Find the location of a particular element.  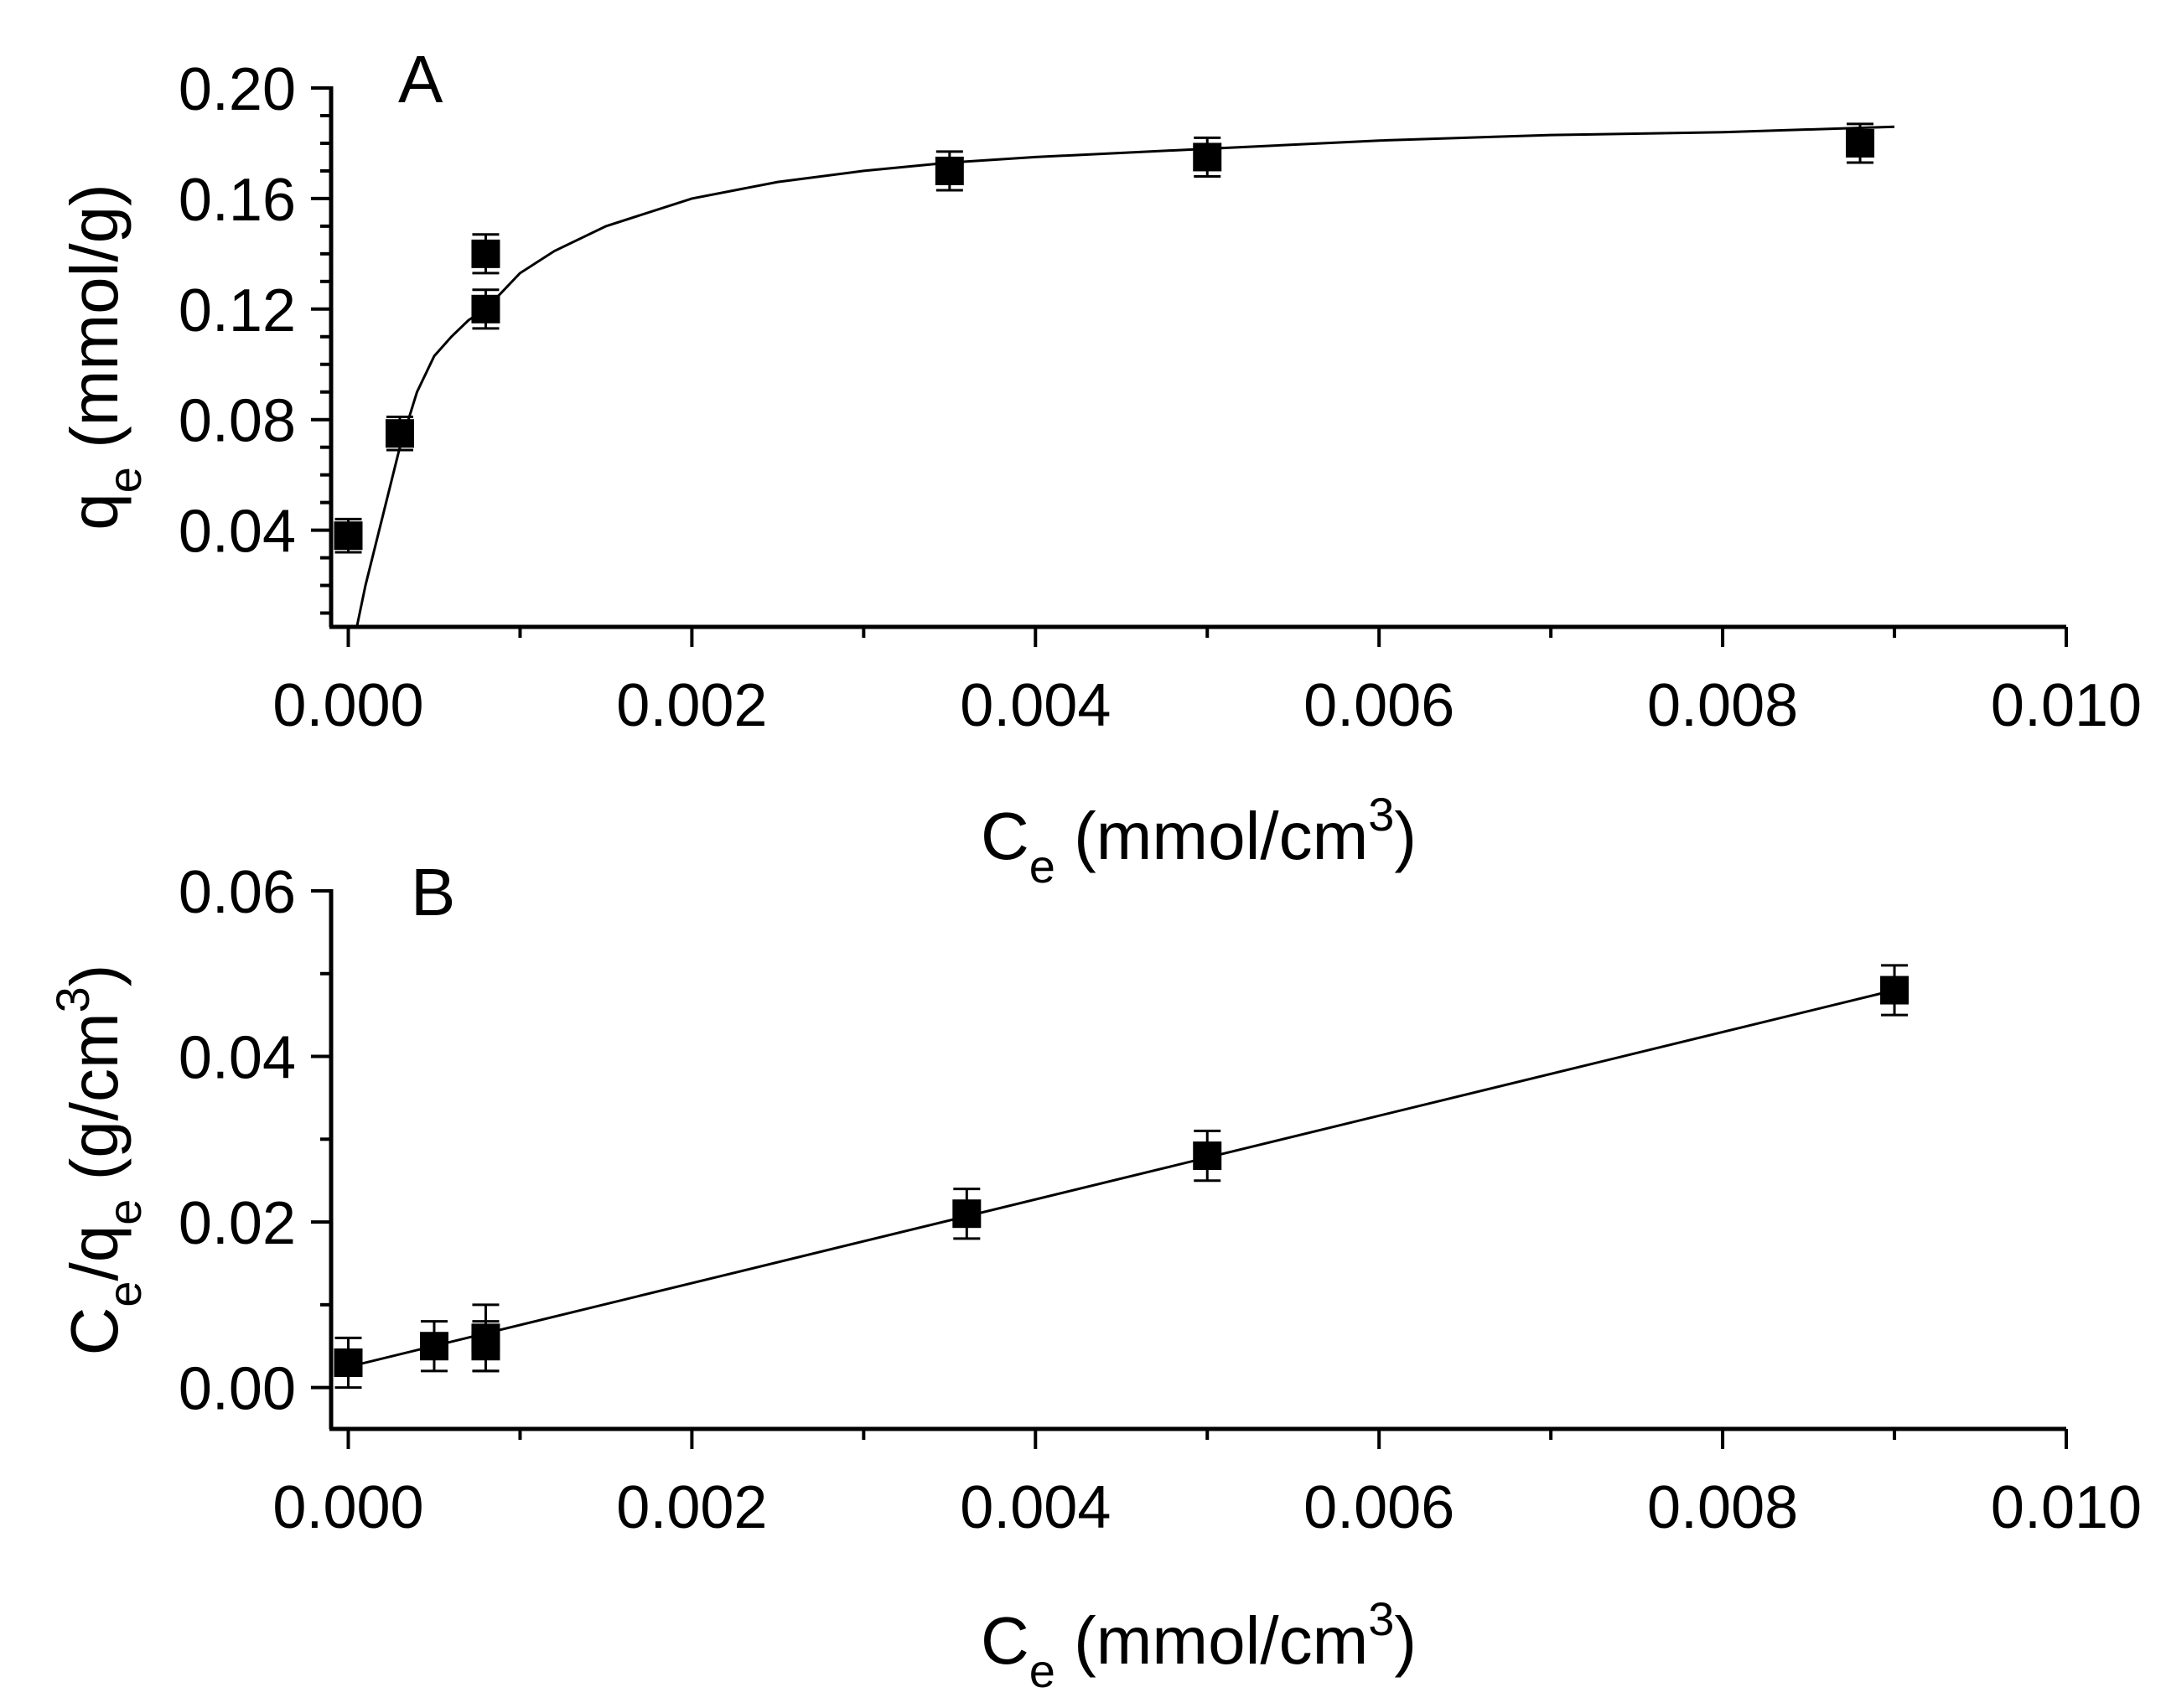

y-title-unit: (g/cm is located at coordinates (94, 1105).